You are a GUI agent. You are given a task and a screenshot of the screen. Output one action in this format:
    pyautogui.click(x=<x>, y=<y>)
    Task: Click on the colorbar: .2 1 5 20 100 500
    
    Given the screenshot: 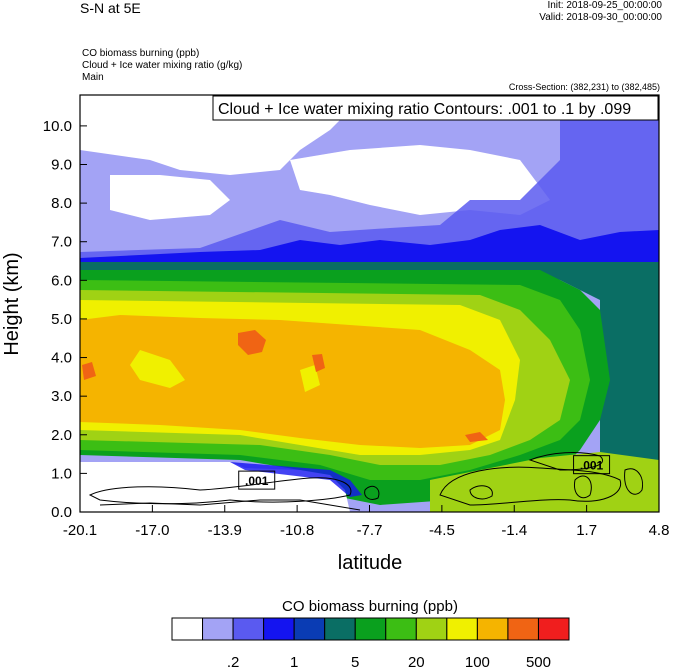 What is the action you would take?
    pyautogui.click(x=370, y=642)
    